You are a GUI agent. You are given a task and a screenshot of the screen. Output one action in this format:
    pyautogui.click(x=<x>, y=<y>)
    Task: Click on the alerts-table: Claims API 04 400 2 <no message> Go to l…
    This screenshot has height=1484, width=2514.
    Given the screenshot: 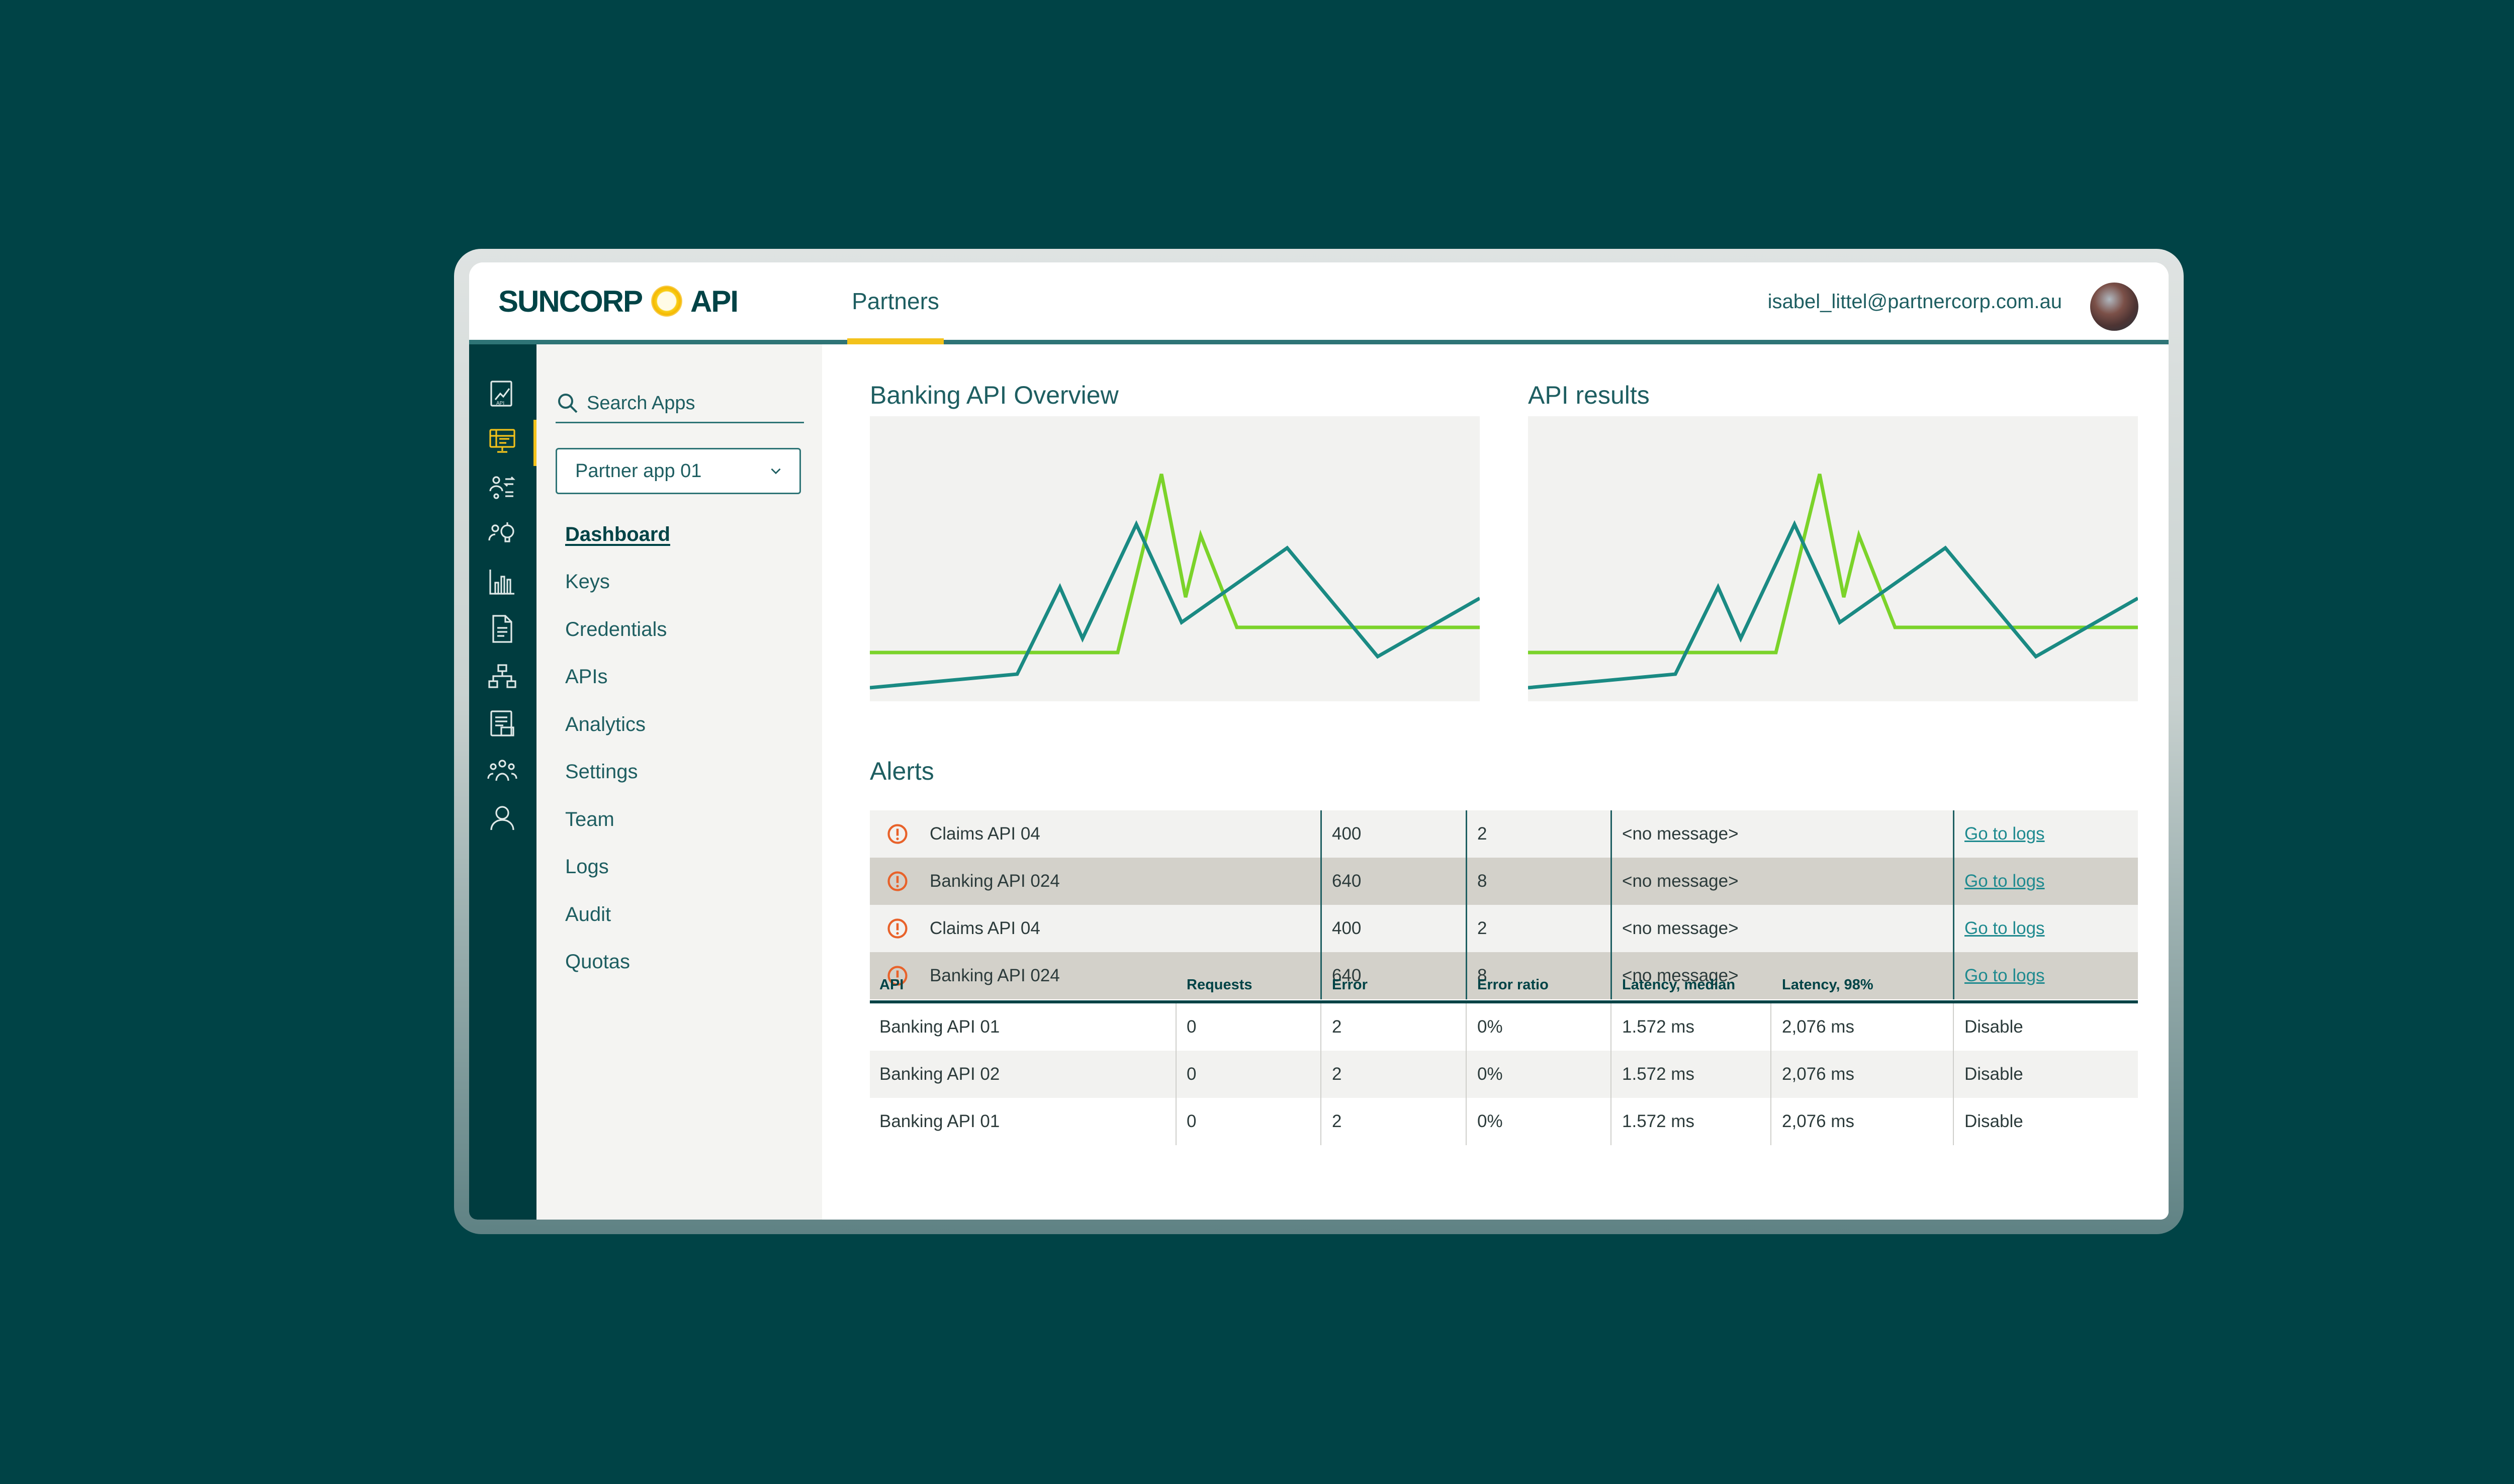 What is the action you would take?
    pyautogui.click(x=1504, y=904)
    